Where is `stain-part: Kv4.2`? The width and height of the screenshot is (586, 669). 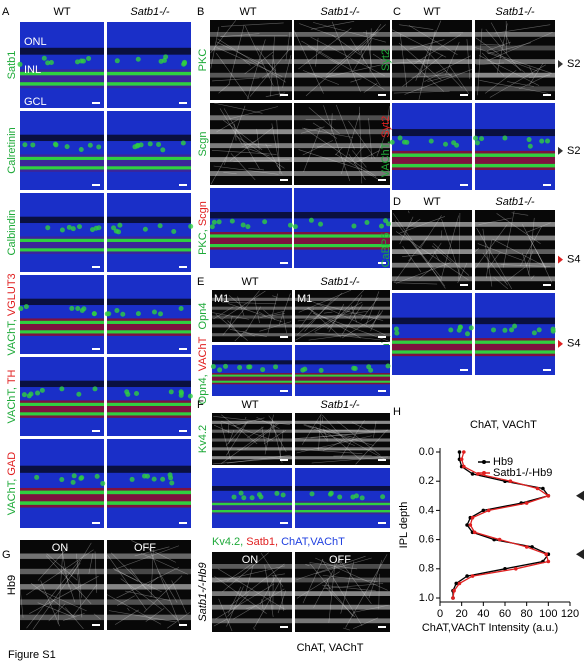 stain-part: Kv4.2 is located at coordinates (203, 439).